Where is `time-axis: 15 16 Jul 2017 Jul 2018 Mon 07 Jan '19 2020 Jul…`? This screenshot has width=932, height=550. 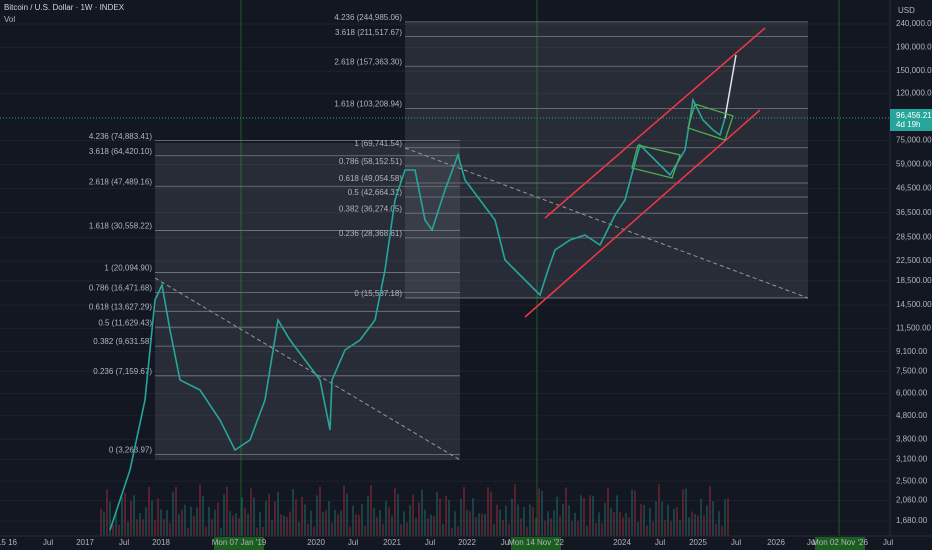 time-axis: 15 16 Jul 2017 Jul 2018 Mon 07 Jan '19 2020 Jul… is located at coordinates (446, 543).